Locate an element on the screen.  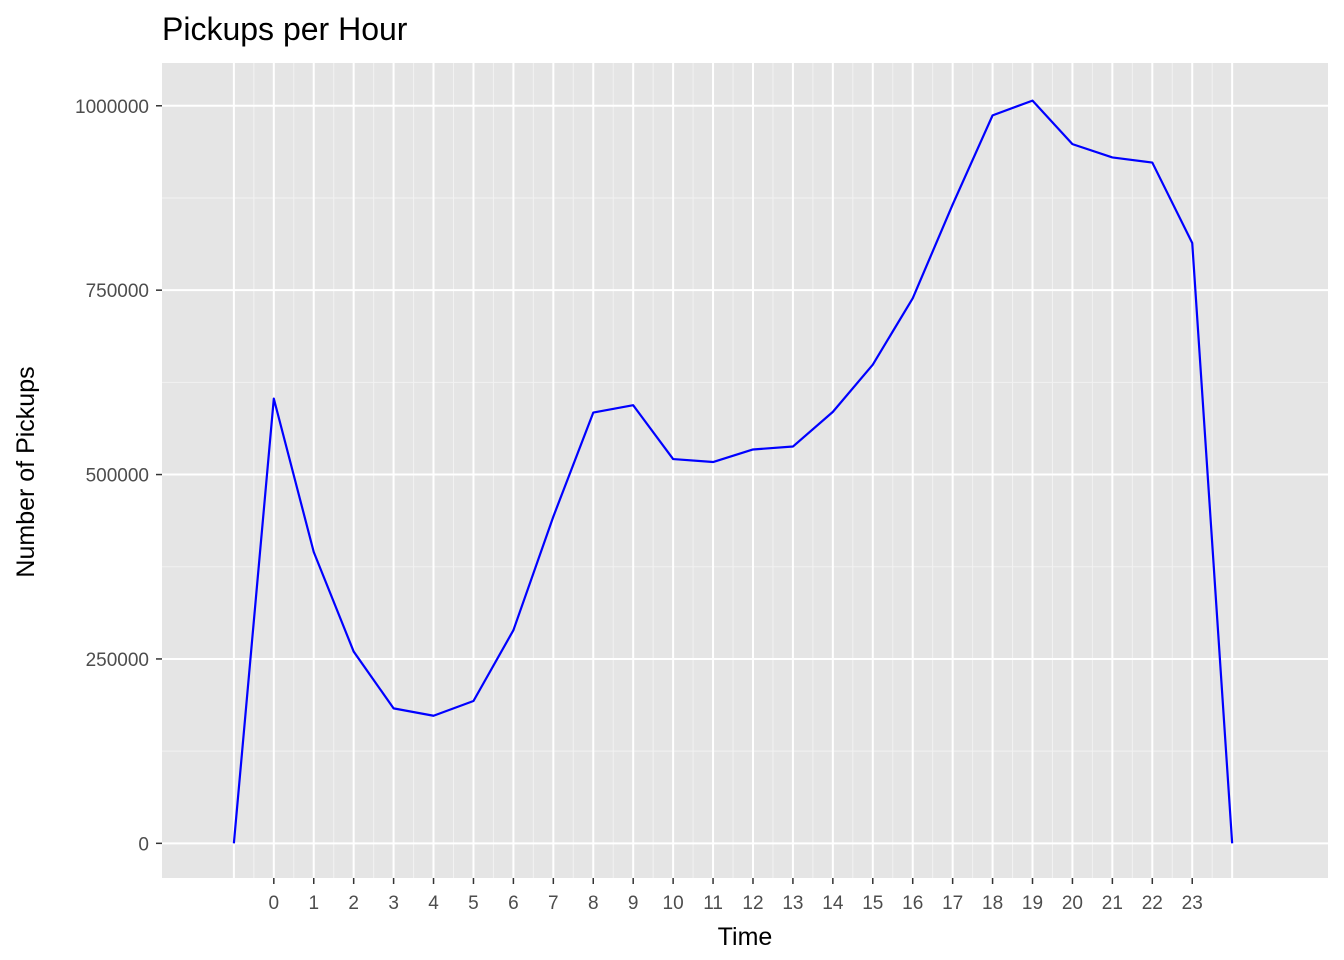
x-tick-label: 1 is located at coordinates (313, 903).